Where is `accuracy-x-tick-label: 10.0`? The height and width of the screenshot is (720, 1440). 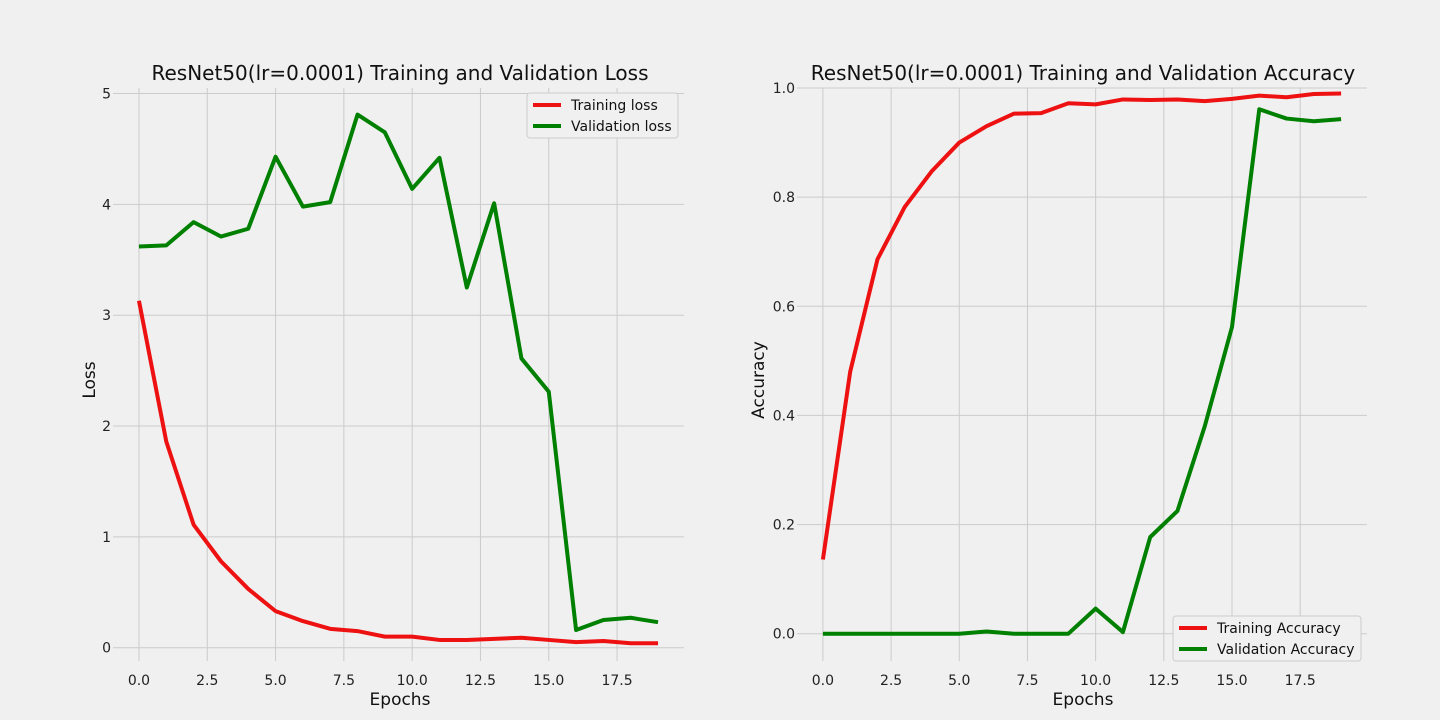
accuracy-x-tick-label: 10.0 is located at coordinates (1095, 681).